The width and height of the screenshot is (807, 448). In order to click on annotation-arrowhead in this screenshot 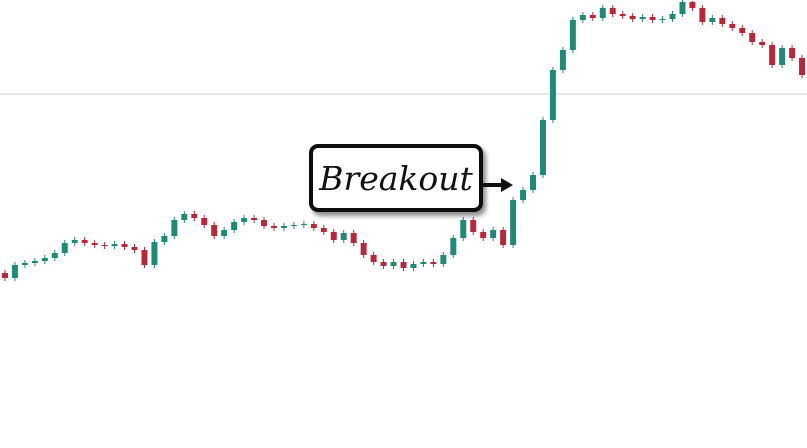, I will do `click(507, 185)`.